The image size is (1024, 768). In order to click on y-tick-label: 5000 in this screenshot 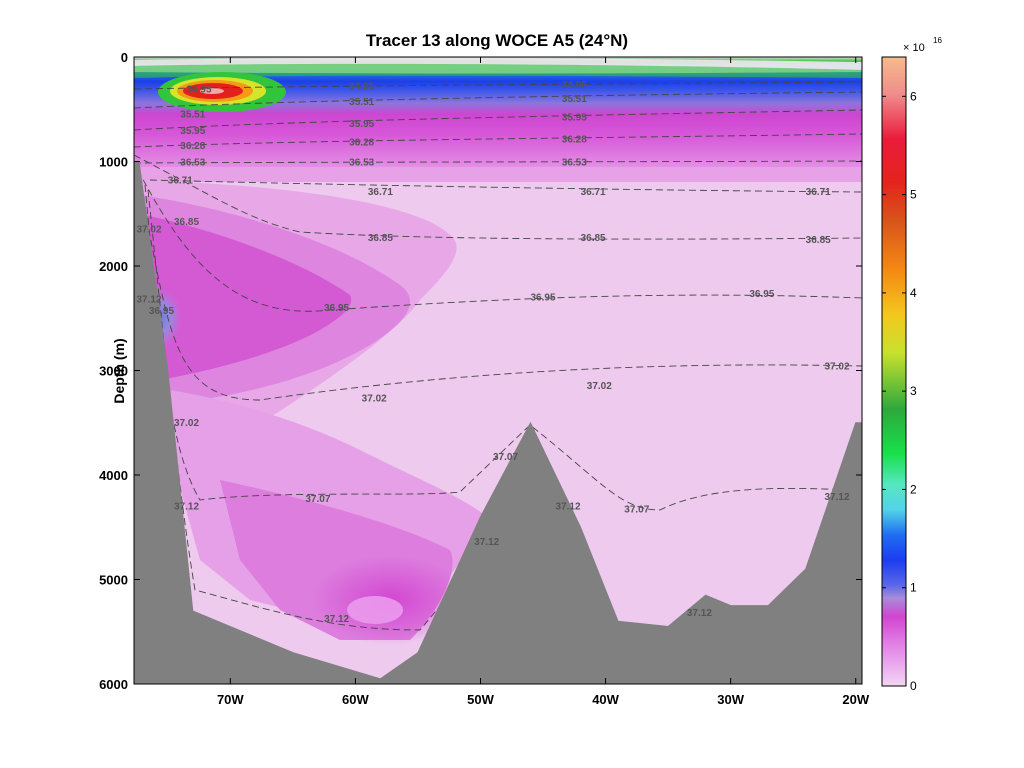, I will do `click(113, 580)`.